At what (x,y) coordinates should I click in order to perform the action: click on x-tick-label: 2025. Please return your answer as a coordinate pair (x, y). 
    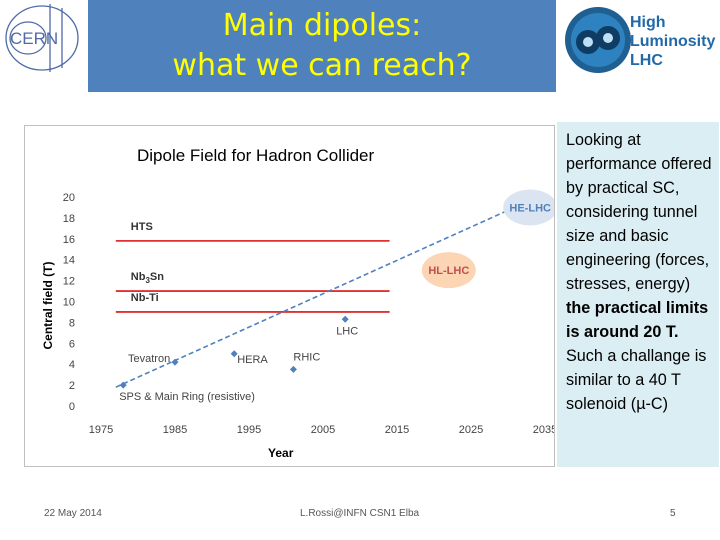
    Looking at the image, I should click on (471, 430).